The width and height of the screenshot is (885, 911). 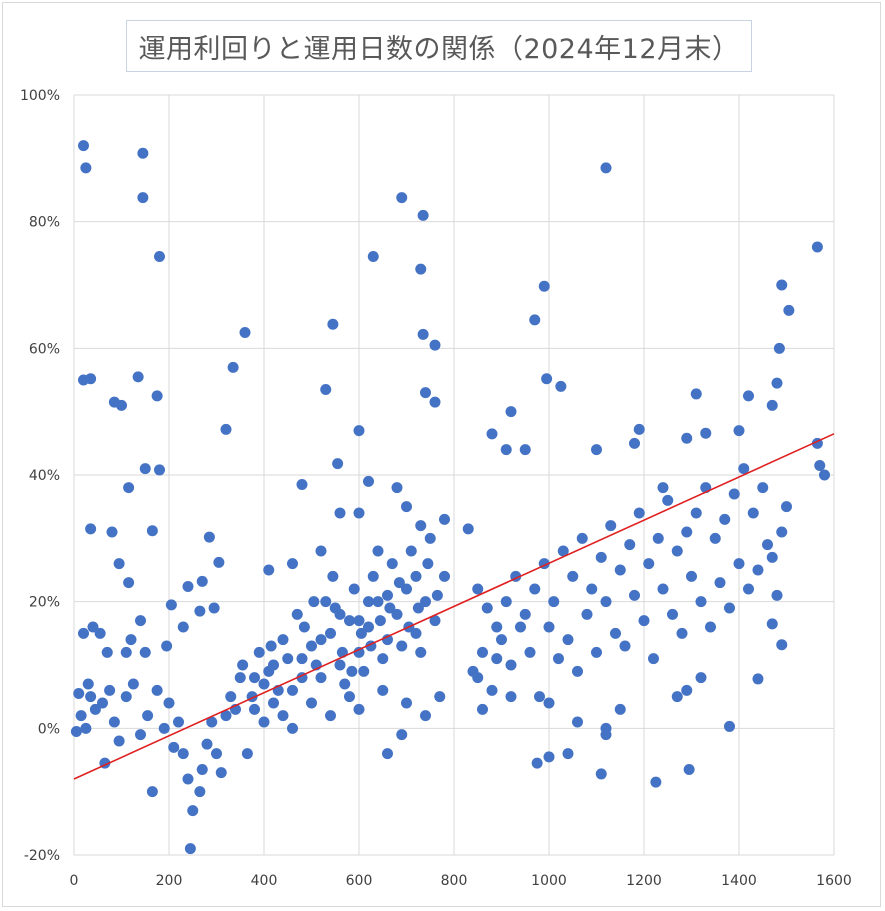 I want to click on chart-title-box: 運用利回りと運用日数の関係（2024年12月末）, so click(x=439, y=46).